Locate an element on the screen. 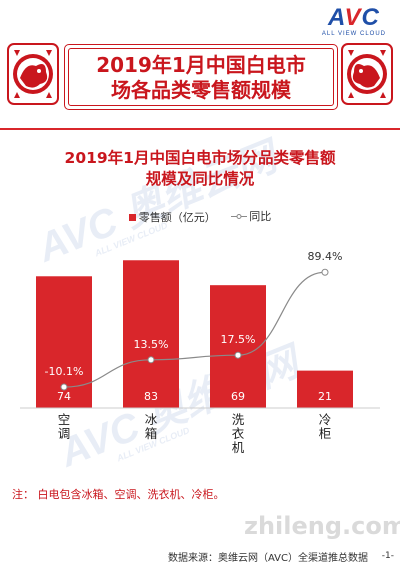  page-title-line1: 2019年1月中国白电市 is located at coordinates (201, 65).